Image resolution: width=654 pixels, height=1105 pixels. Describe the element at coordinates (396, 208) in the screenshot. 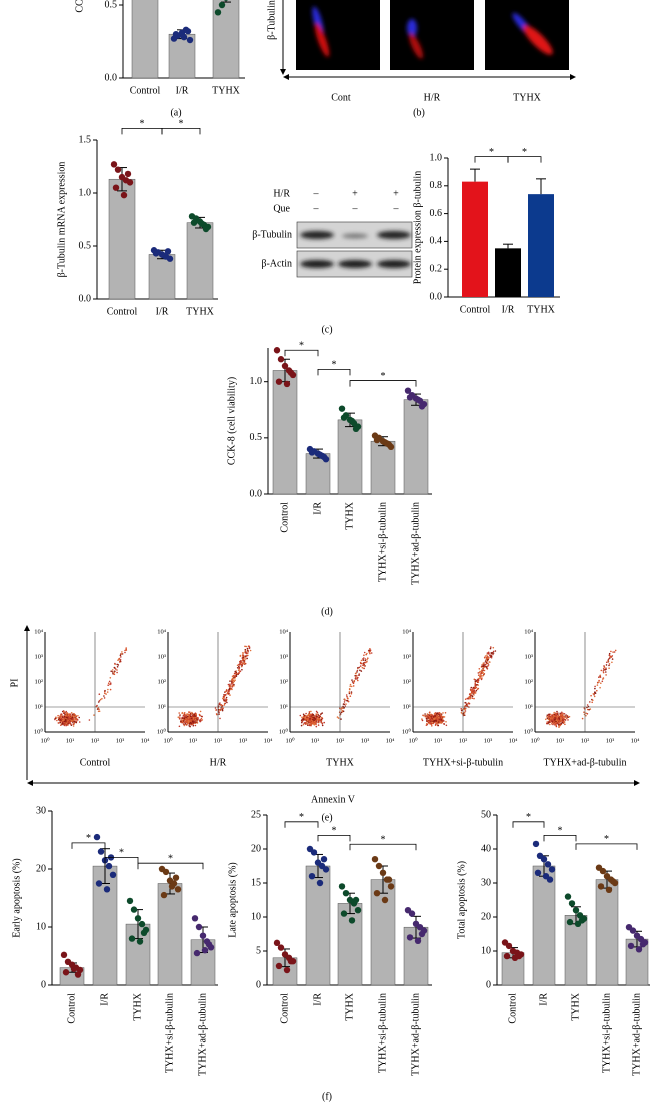

I see `condition-sign: –` at that location.